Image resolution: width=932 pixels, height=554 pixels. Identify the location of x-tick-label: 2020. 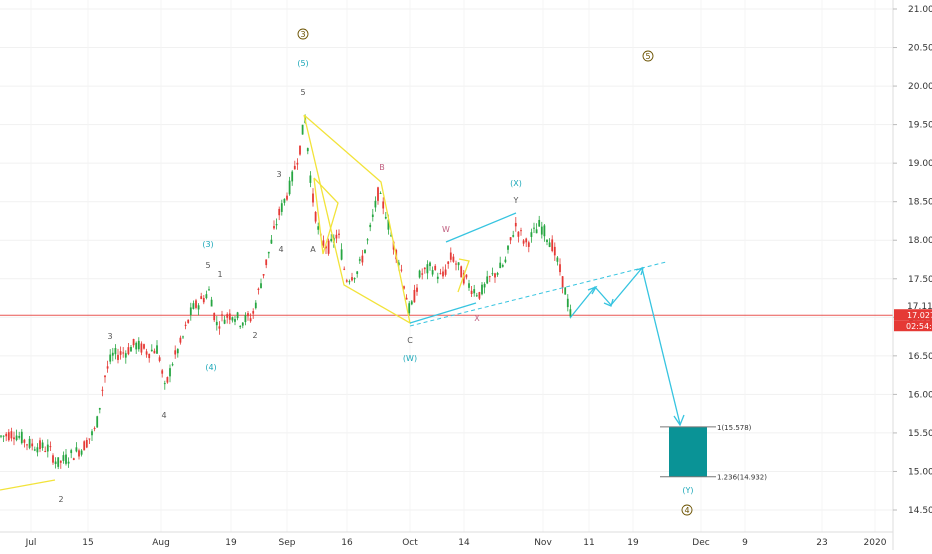
(875, 543).